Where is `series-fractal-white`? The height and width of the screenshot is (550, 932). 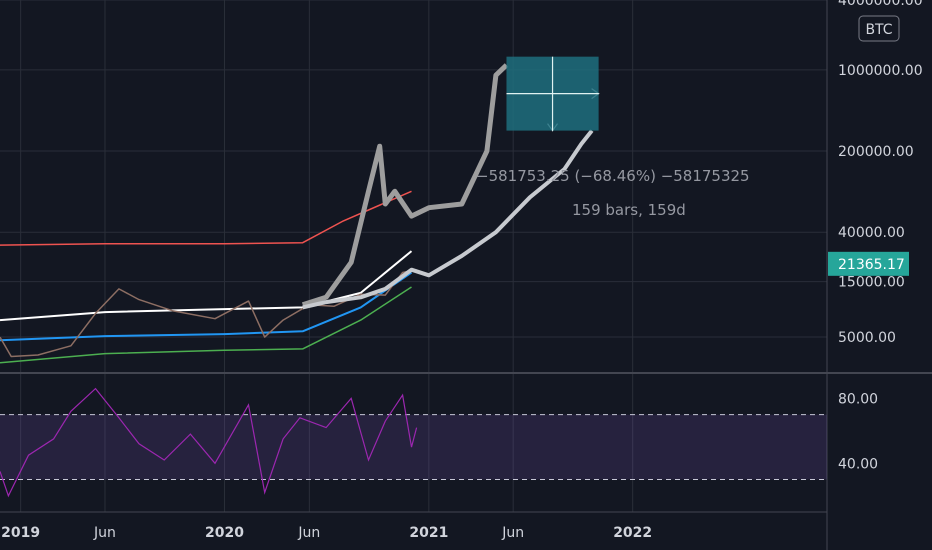
series-fractal-white is located at coordinates (448, 219).